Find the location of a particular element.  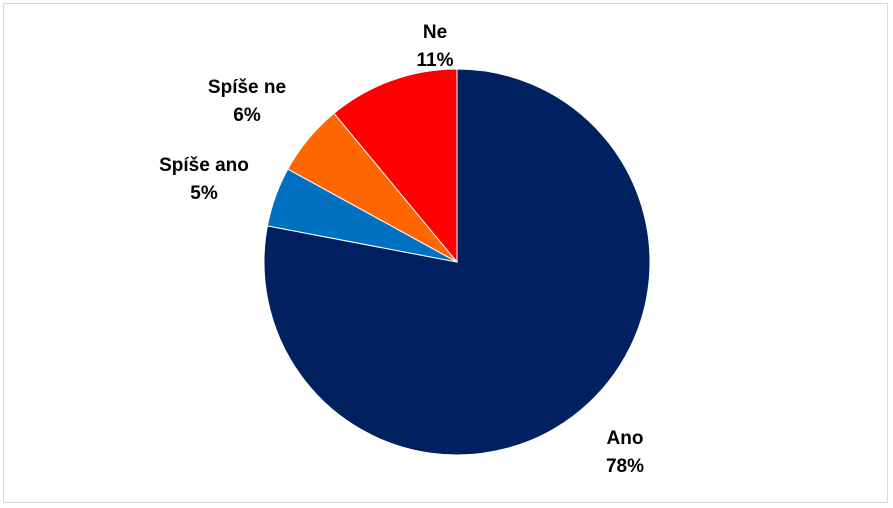

data-label-category: Ano is located at coordinates (625, 438).